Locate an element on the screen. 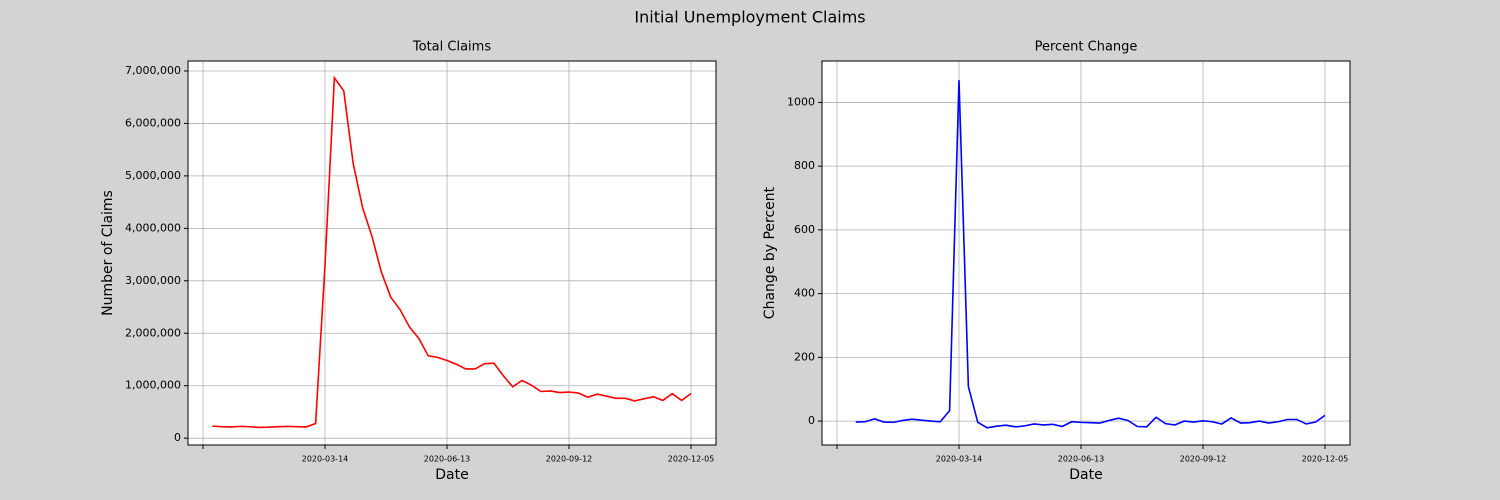 The image size is (1500, 500). y-tick-label: 6,000,000 is located at coordinates (153, 122).